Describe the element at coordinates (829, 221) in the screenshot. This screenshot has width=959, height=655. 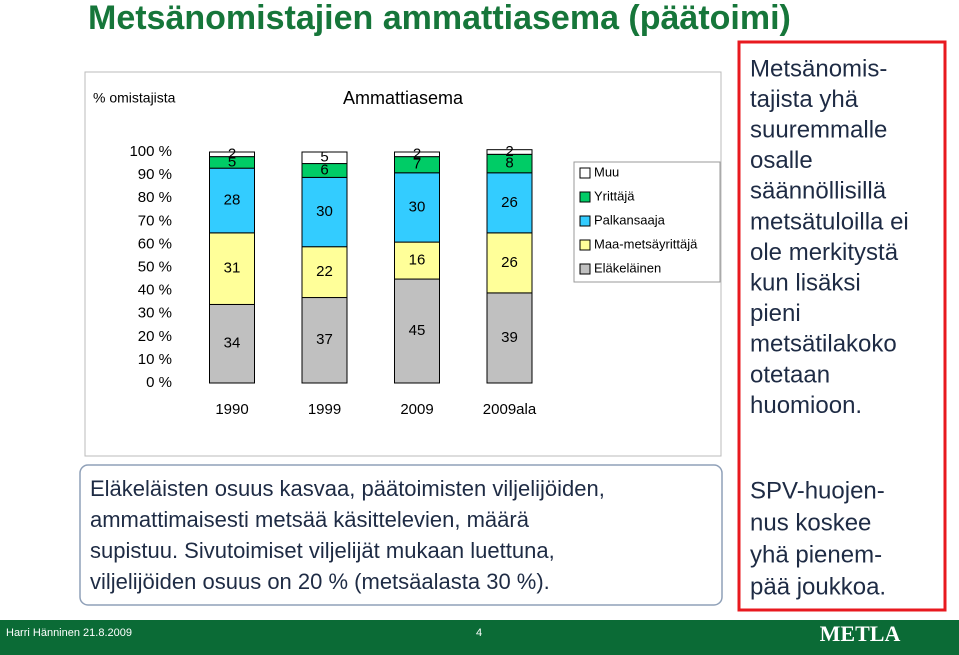
I see `side-note-line: metsätuloilla ei` at that location.